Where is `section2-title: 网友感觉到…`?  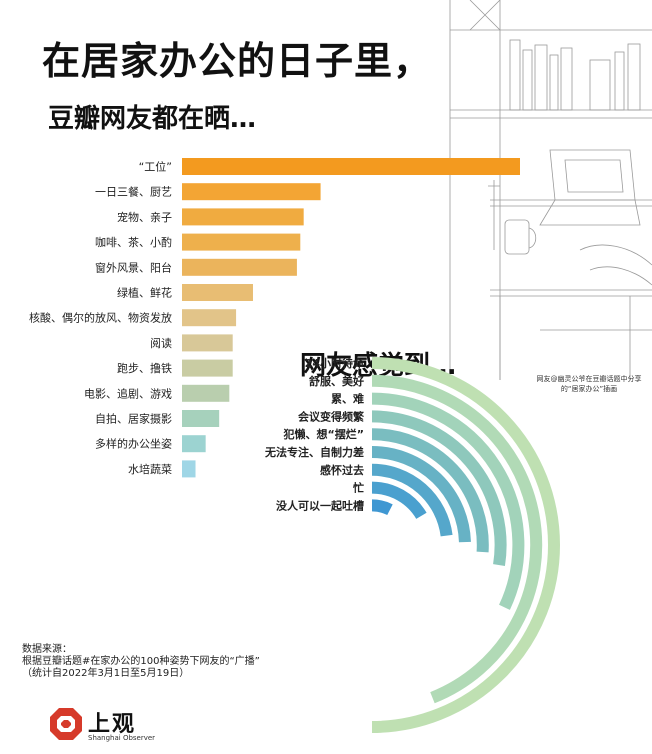 section2-title: 网友感觉到… is located at coordinates (378, 366).